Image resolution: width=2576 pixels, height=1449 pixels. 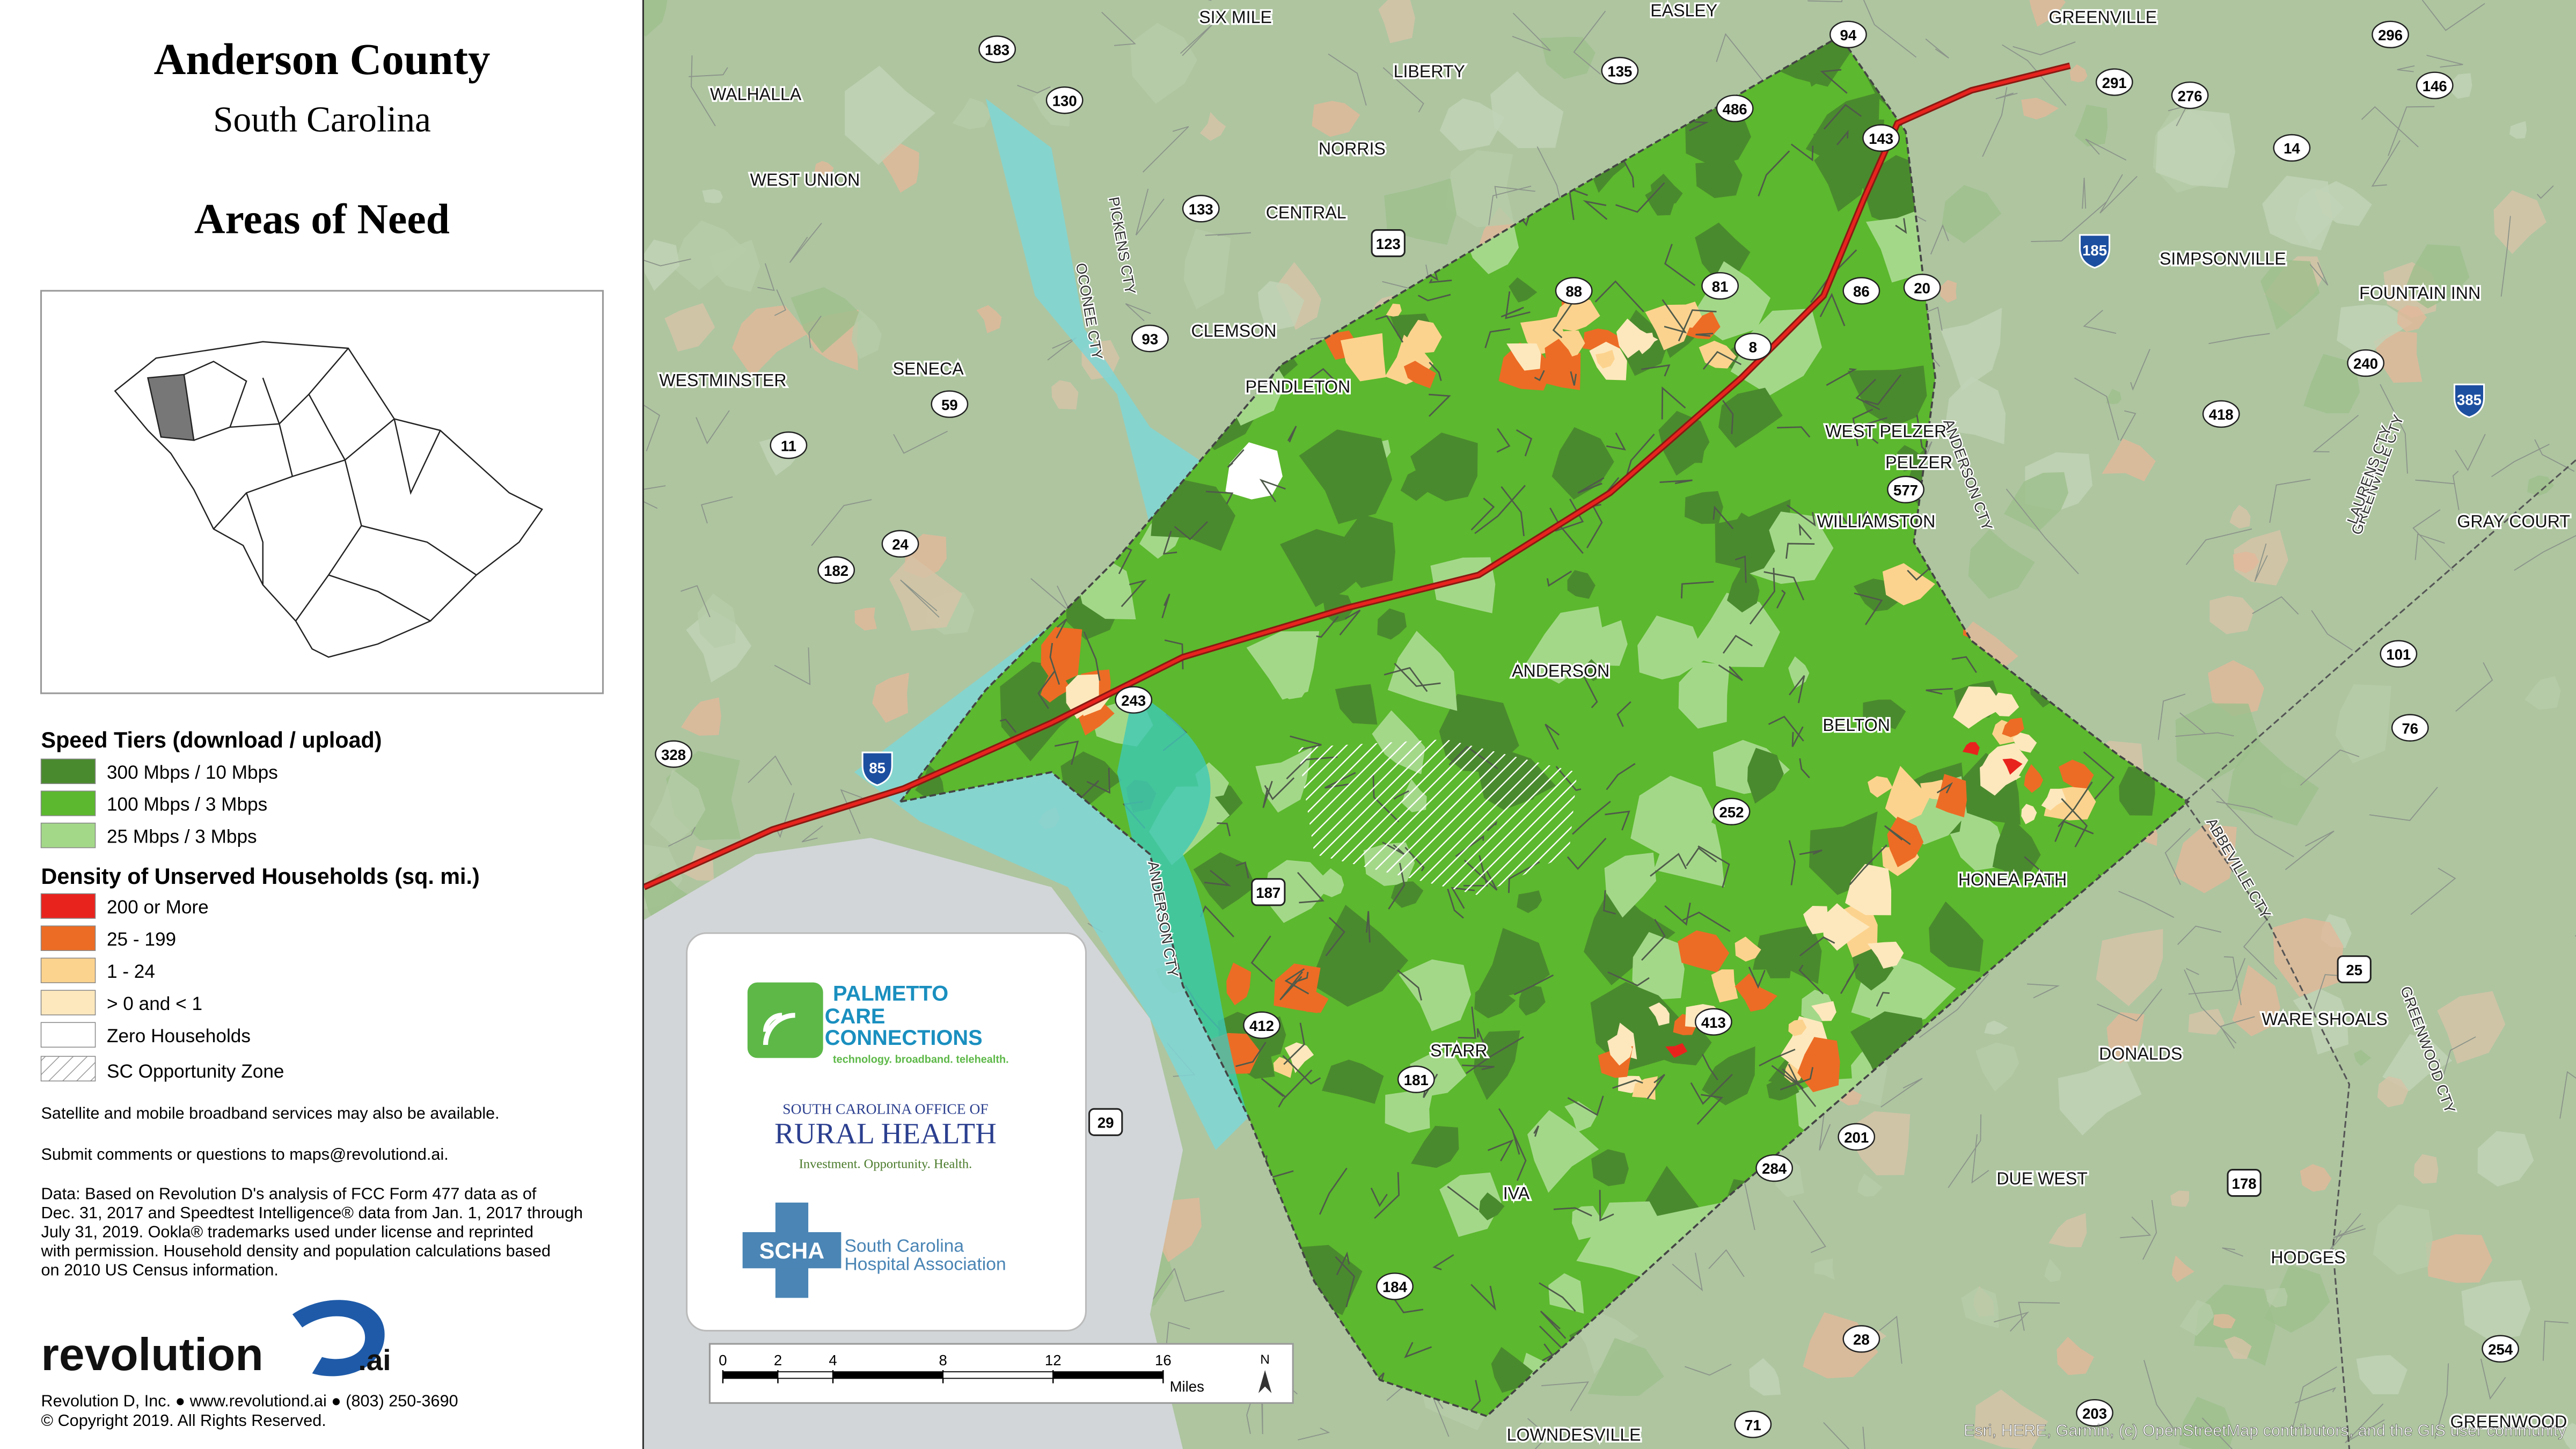 I want to click on route-label: 240, so click(x=2365, y=363).